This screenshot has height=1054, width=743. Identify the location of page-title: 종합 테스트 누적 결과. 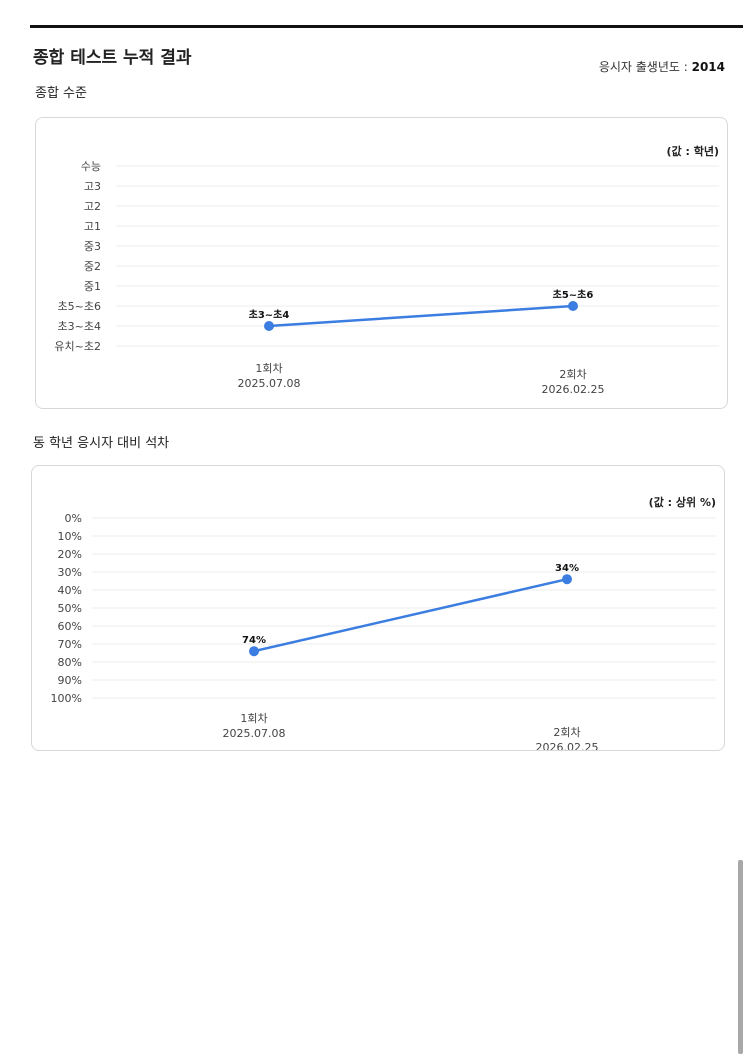
(112, 58).